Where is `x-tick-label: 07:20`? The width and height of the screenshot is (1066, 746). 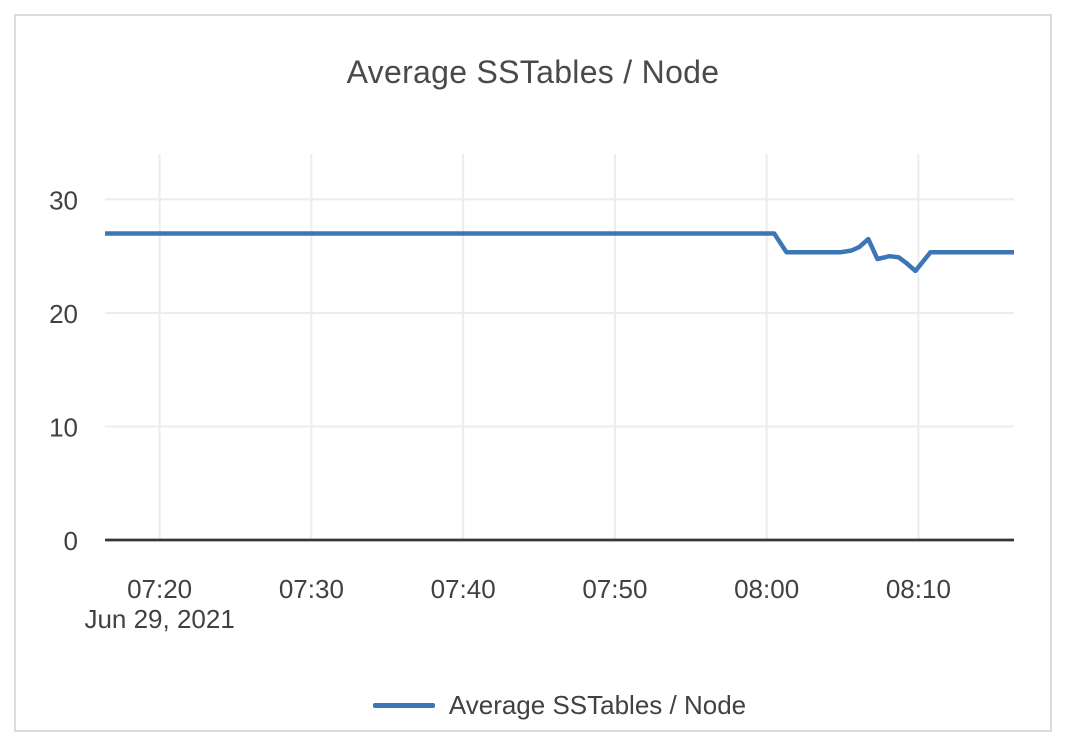 x-tick-label: 07:20 is located at coordinates (159, 589).